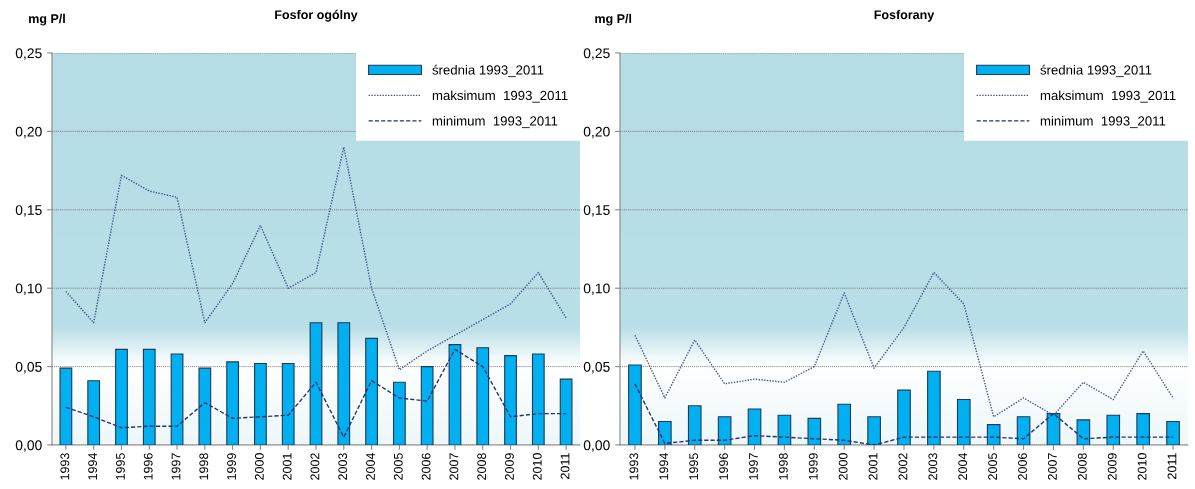  Describe the element at coordinates (316, 15) in the screenshot. I see `chart-title: Fosfor ogólny` at that location.